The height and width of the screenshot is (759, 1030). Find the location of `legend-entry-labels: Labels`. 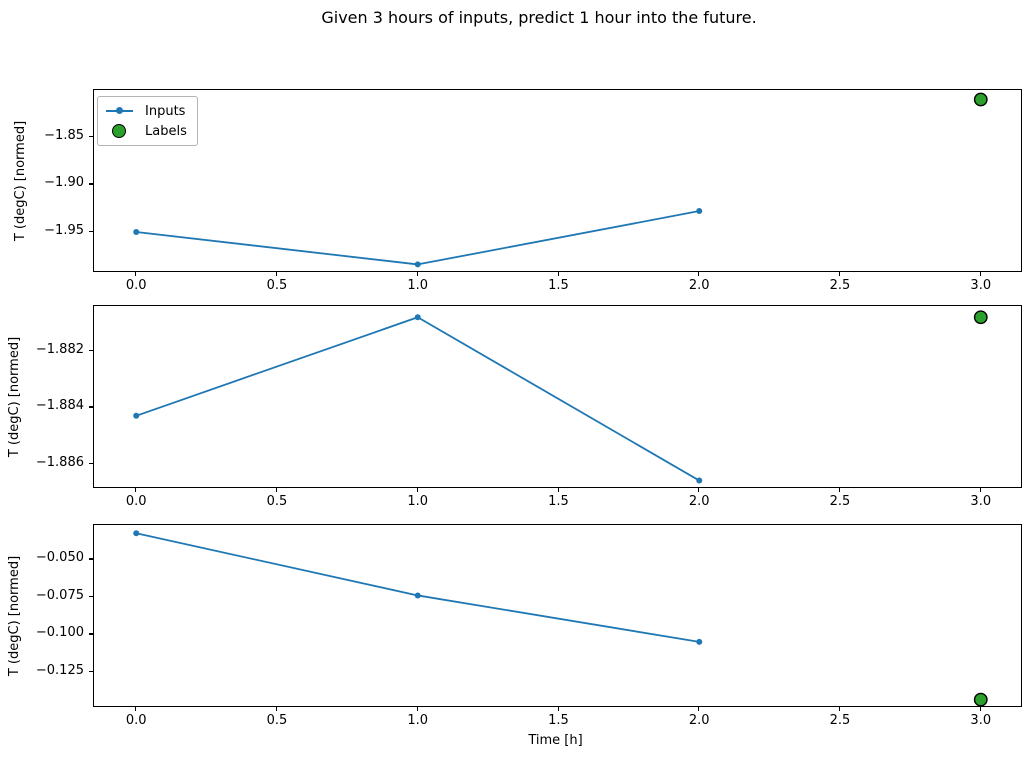

legend-entry-labels: Labels is located at coordinates (146, 131).